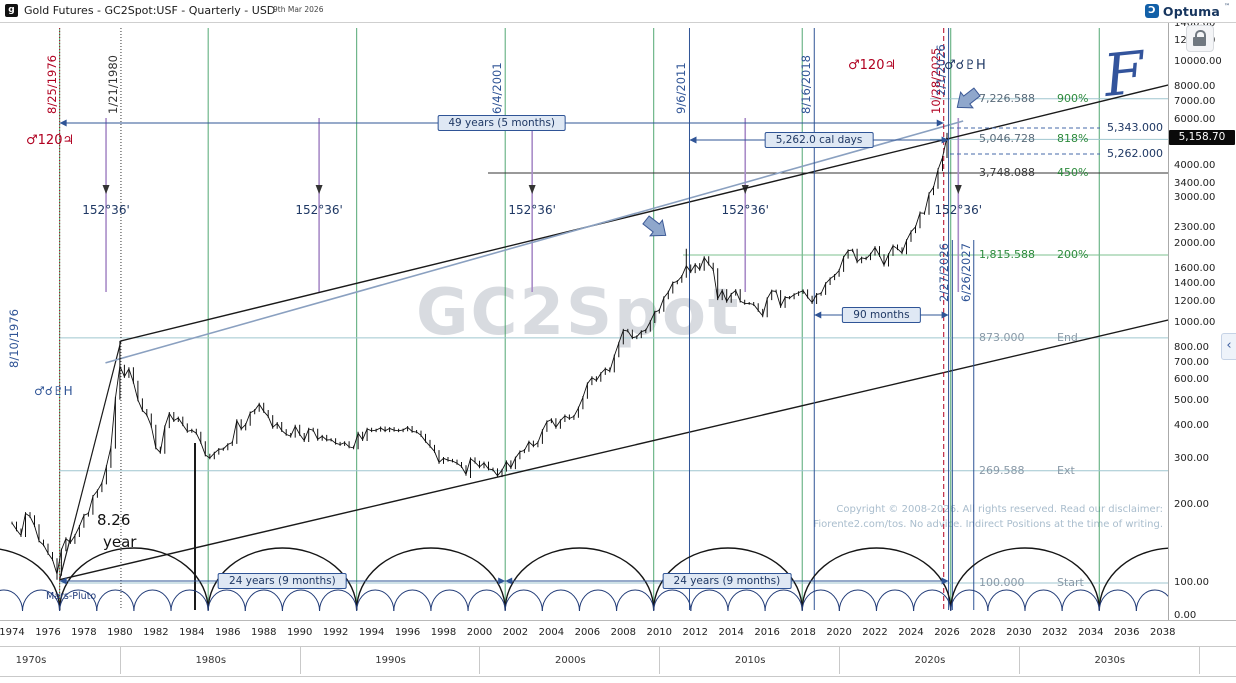 This screenshot has width=1236, height=683. I want to click on measurement-box: 49 years (5 months), so click(502, 123).